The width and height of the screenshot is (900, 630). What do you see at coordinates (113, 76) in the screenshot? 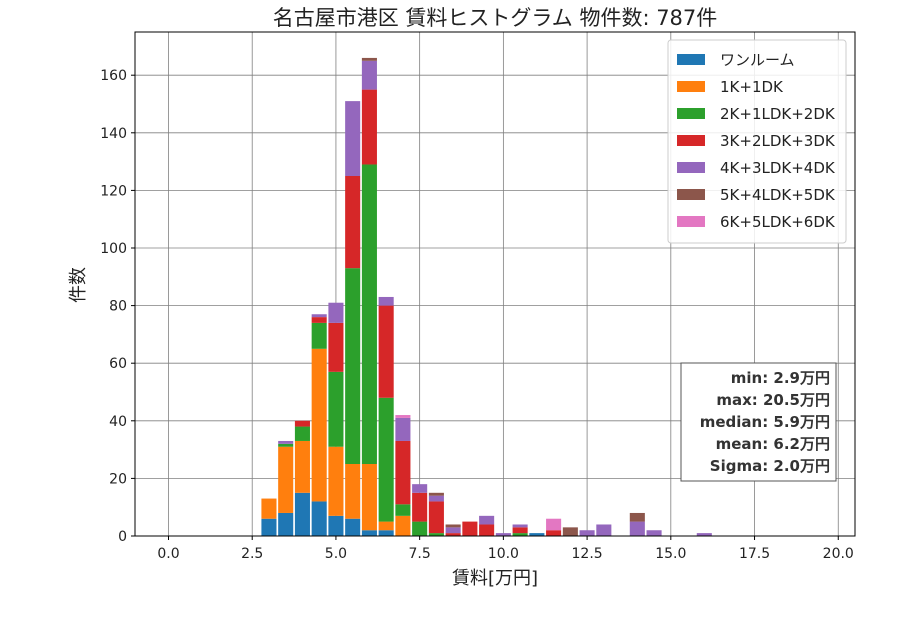
I see `y-tick-label-8: 160` at bounding box center [113, 76].